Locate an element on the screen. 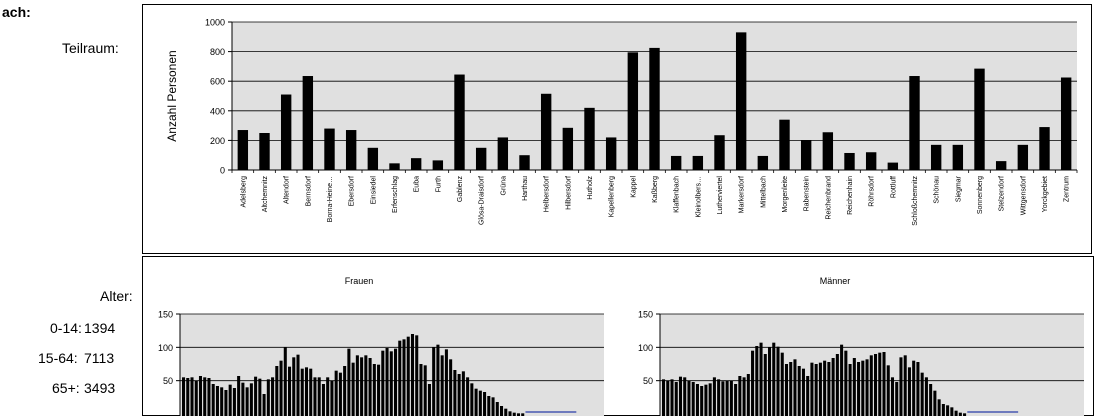 This screenshot has width=1096, height=416. chart-title: Frauen is located at coordinates (359, 281).